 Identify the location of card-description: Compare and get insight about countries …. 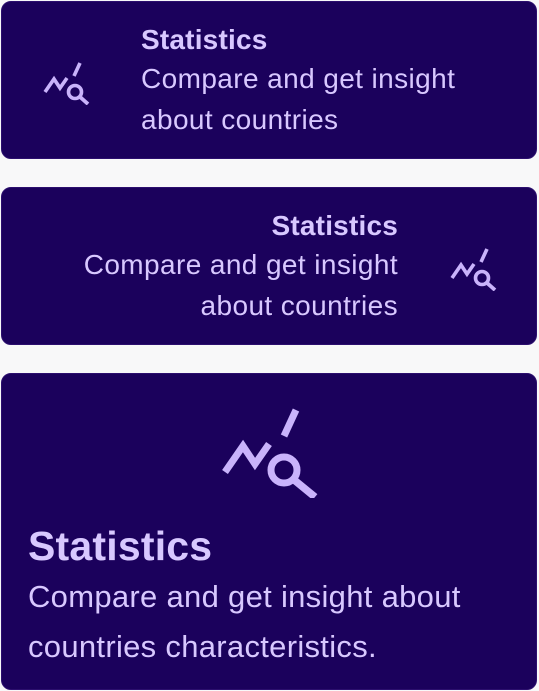
(244, 621).